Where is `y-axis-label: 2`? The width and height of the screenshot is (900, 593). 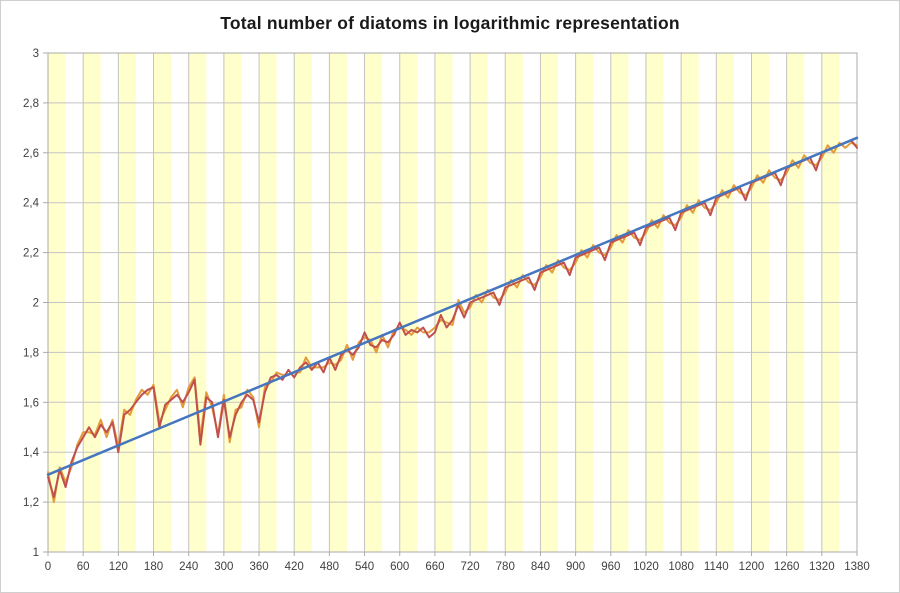
y-axis-label: 2 is located at coordinates (36, 304).